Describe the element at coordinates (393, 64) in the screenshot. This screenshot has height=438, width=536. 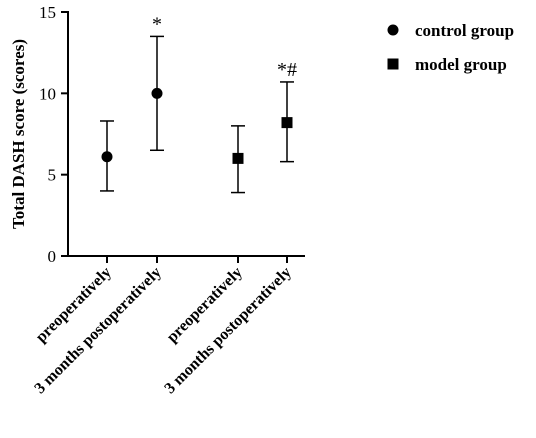
I see `legend-marker-square` at that location.